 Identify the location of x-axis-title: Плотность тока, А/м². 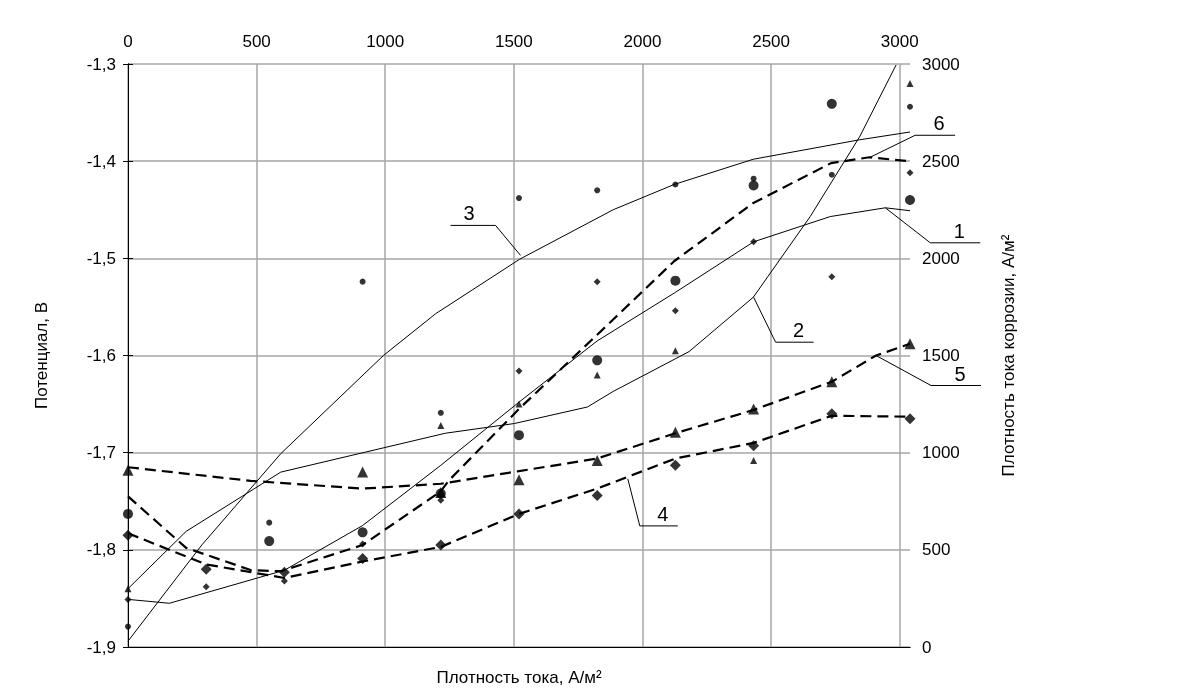
(519, 677).